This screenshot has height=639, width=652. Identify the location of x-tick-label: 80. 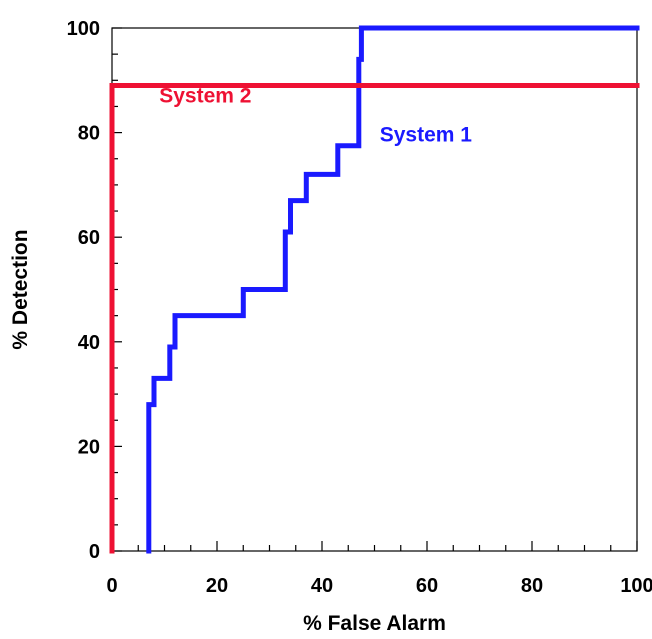
(532, 586).